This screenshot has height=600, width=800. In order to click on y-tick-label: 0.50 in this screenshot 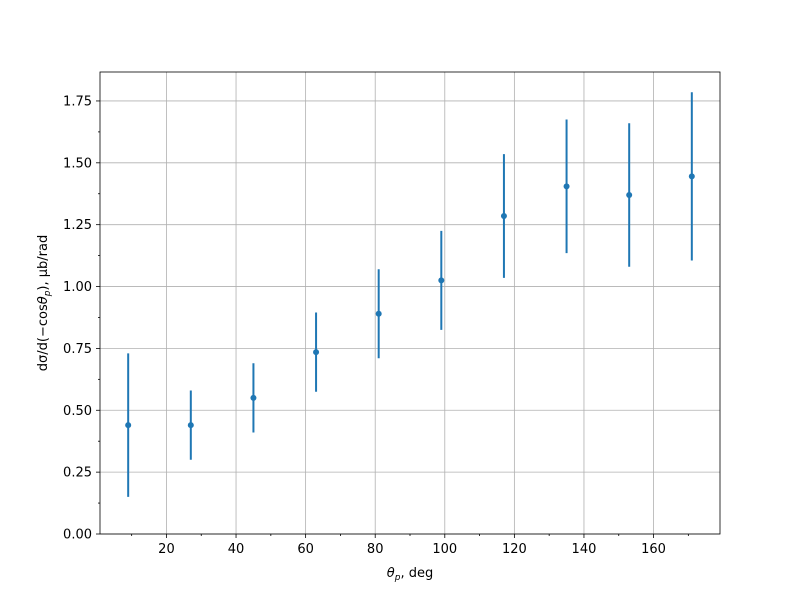, I will do `click(77, 411)`.